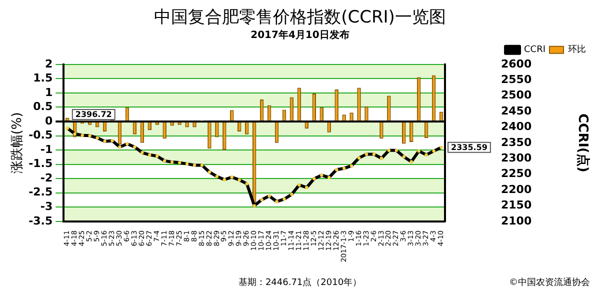 The image size is (600, 300). I want to click on y2-axis-title: CCRI(点), so click(582, 142).